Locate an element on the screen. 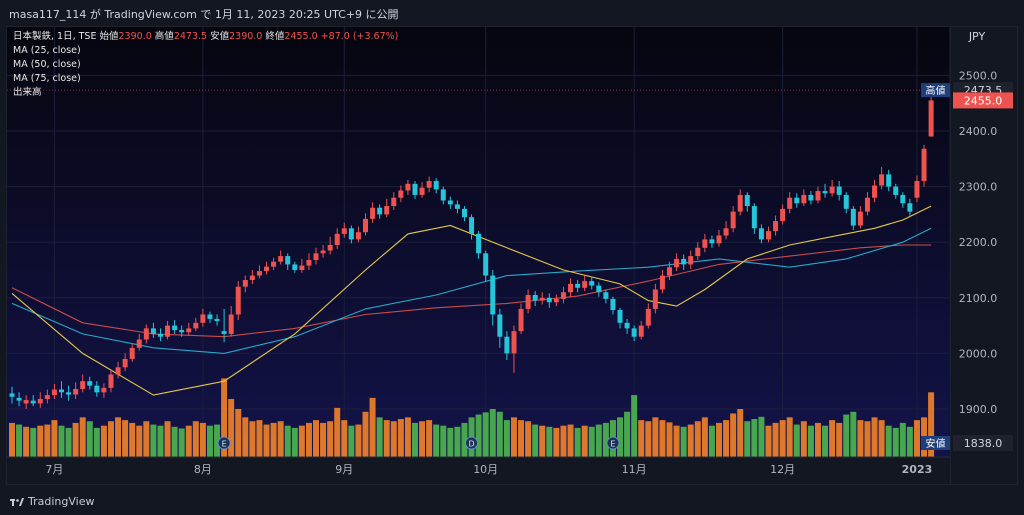 The image size is (1024, 515). legend-ma75: MA (75, close) is located at coordinates (47, 78).